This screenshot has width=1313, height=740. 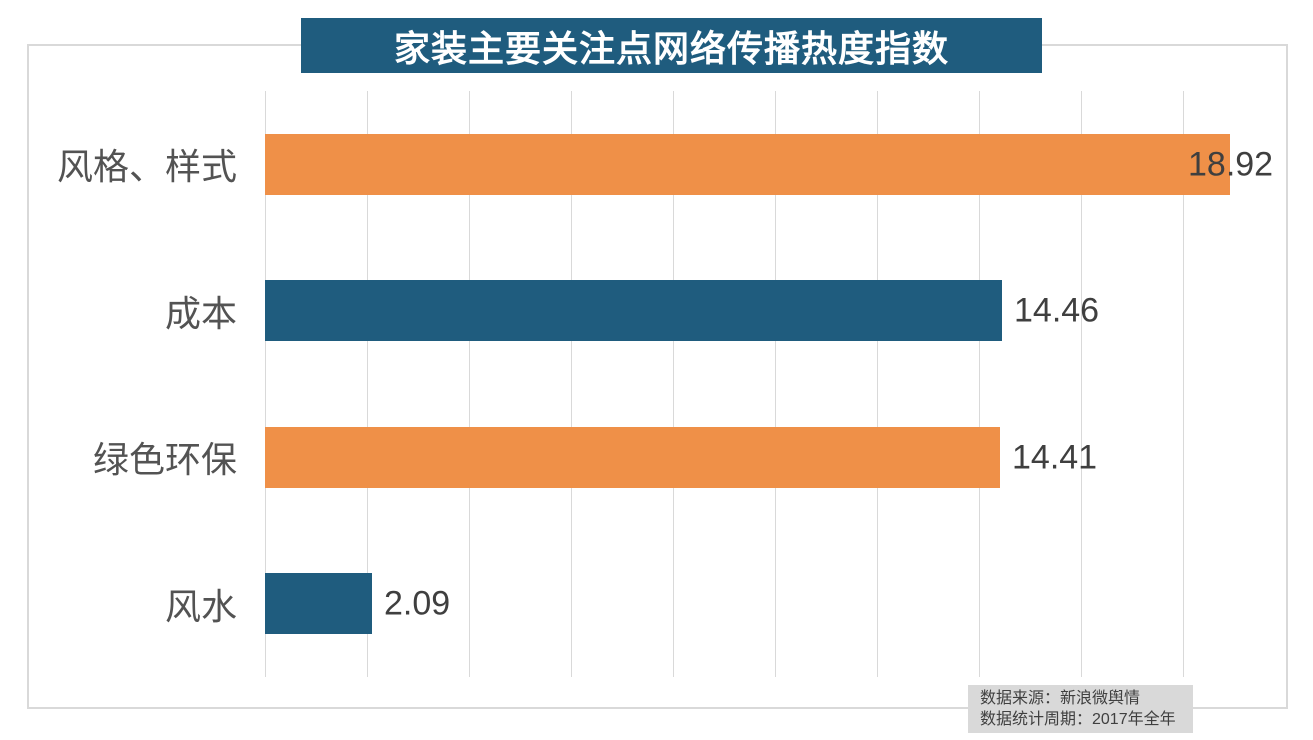 What do you see at coordinates (146, 166) in the screenshot?
I see `category-label: 风格、样式` at bounding box center [146, 166].